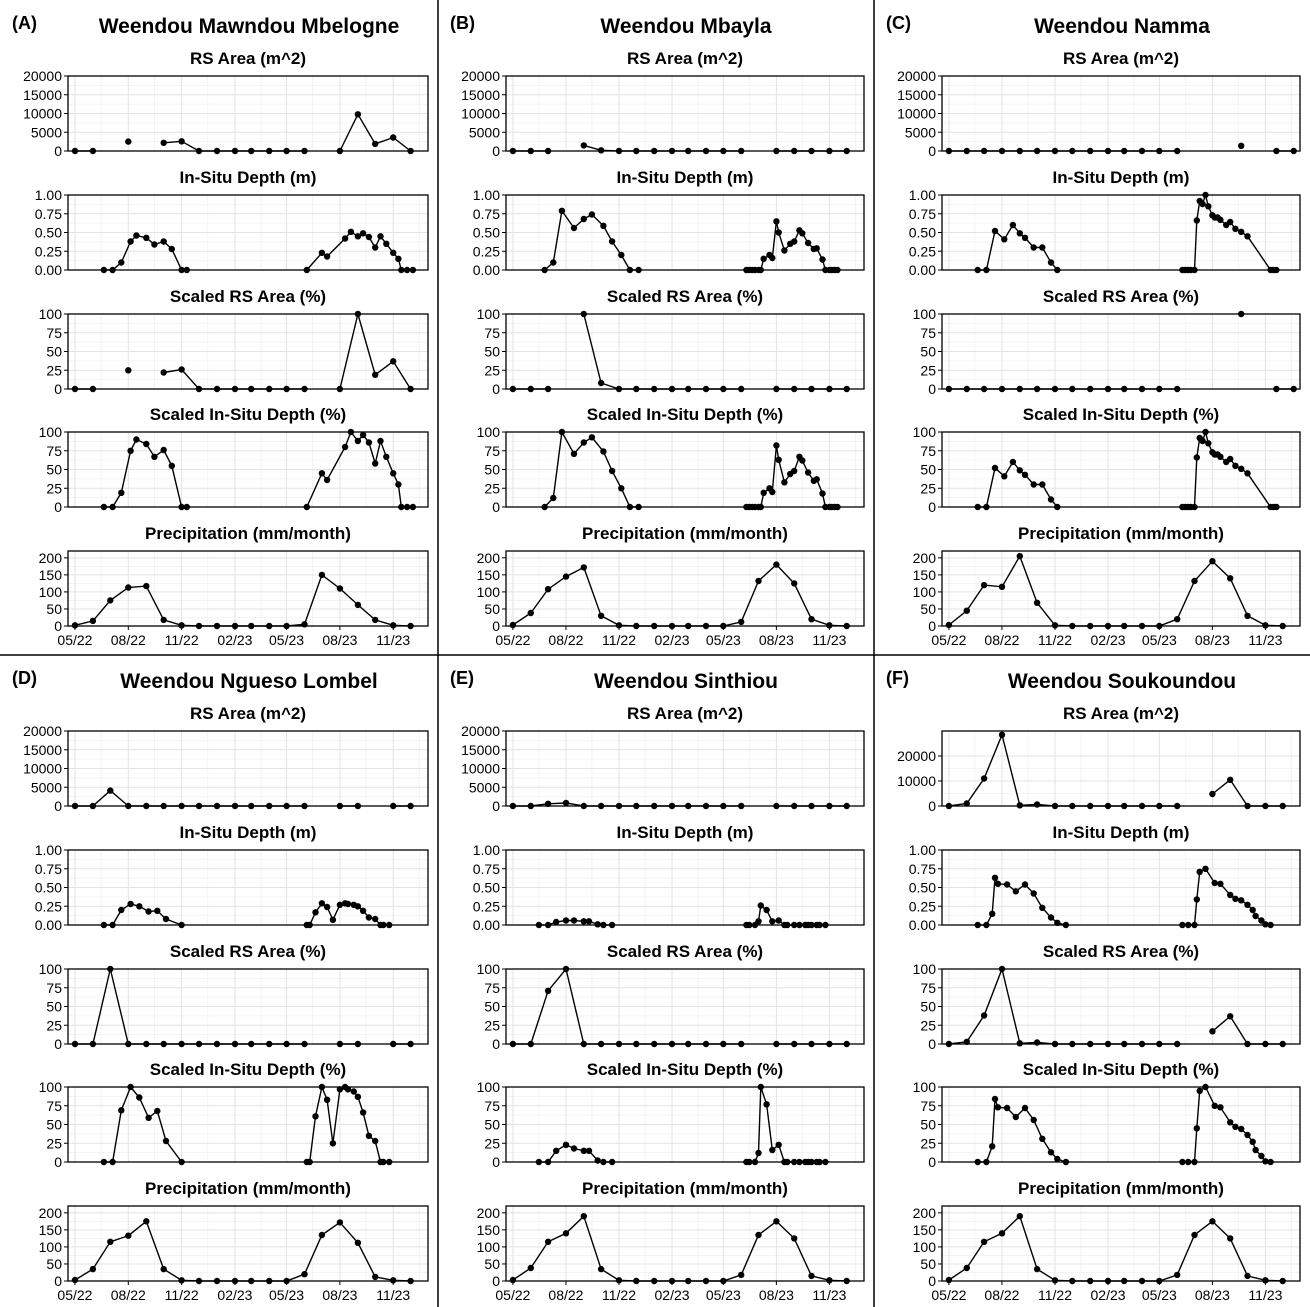 The height and width of the screenshot is (1307, 1310). Describe the element at coordinates (776, 1295) in the screenshot. I see `x-tick-label: 08/23` at that location.